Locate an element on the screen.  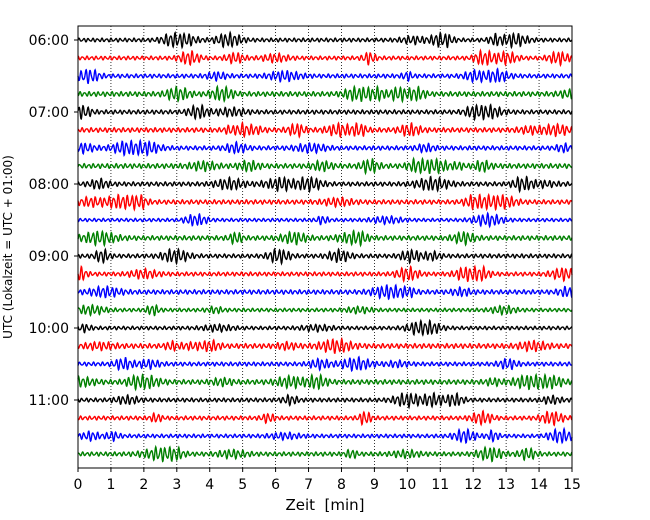
x-tick-label: 1 is located at coordinates (110, 485).